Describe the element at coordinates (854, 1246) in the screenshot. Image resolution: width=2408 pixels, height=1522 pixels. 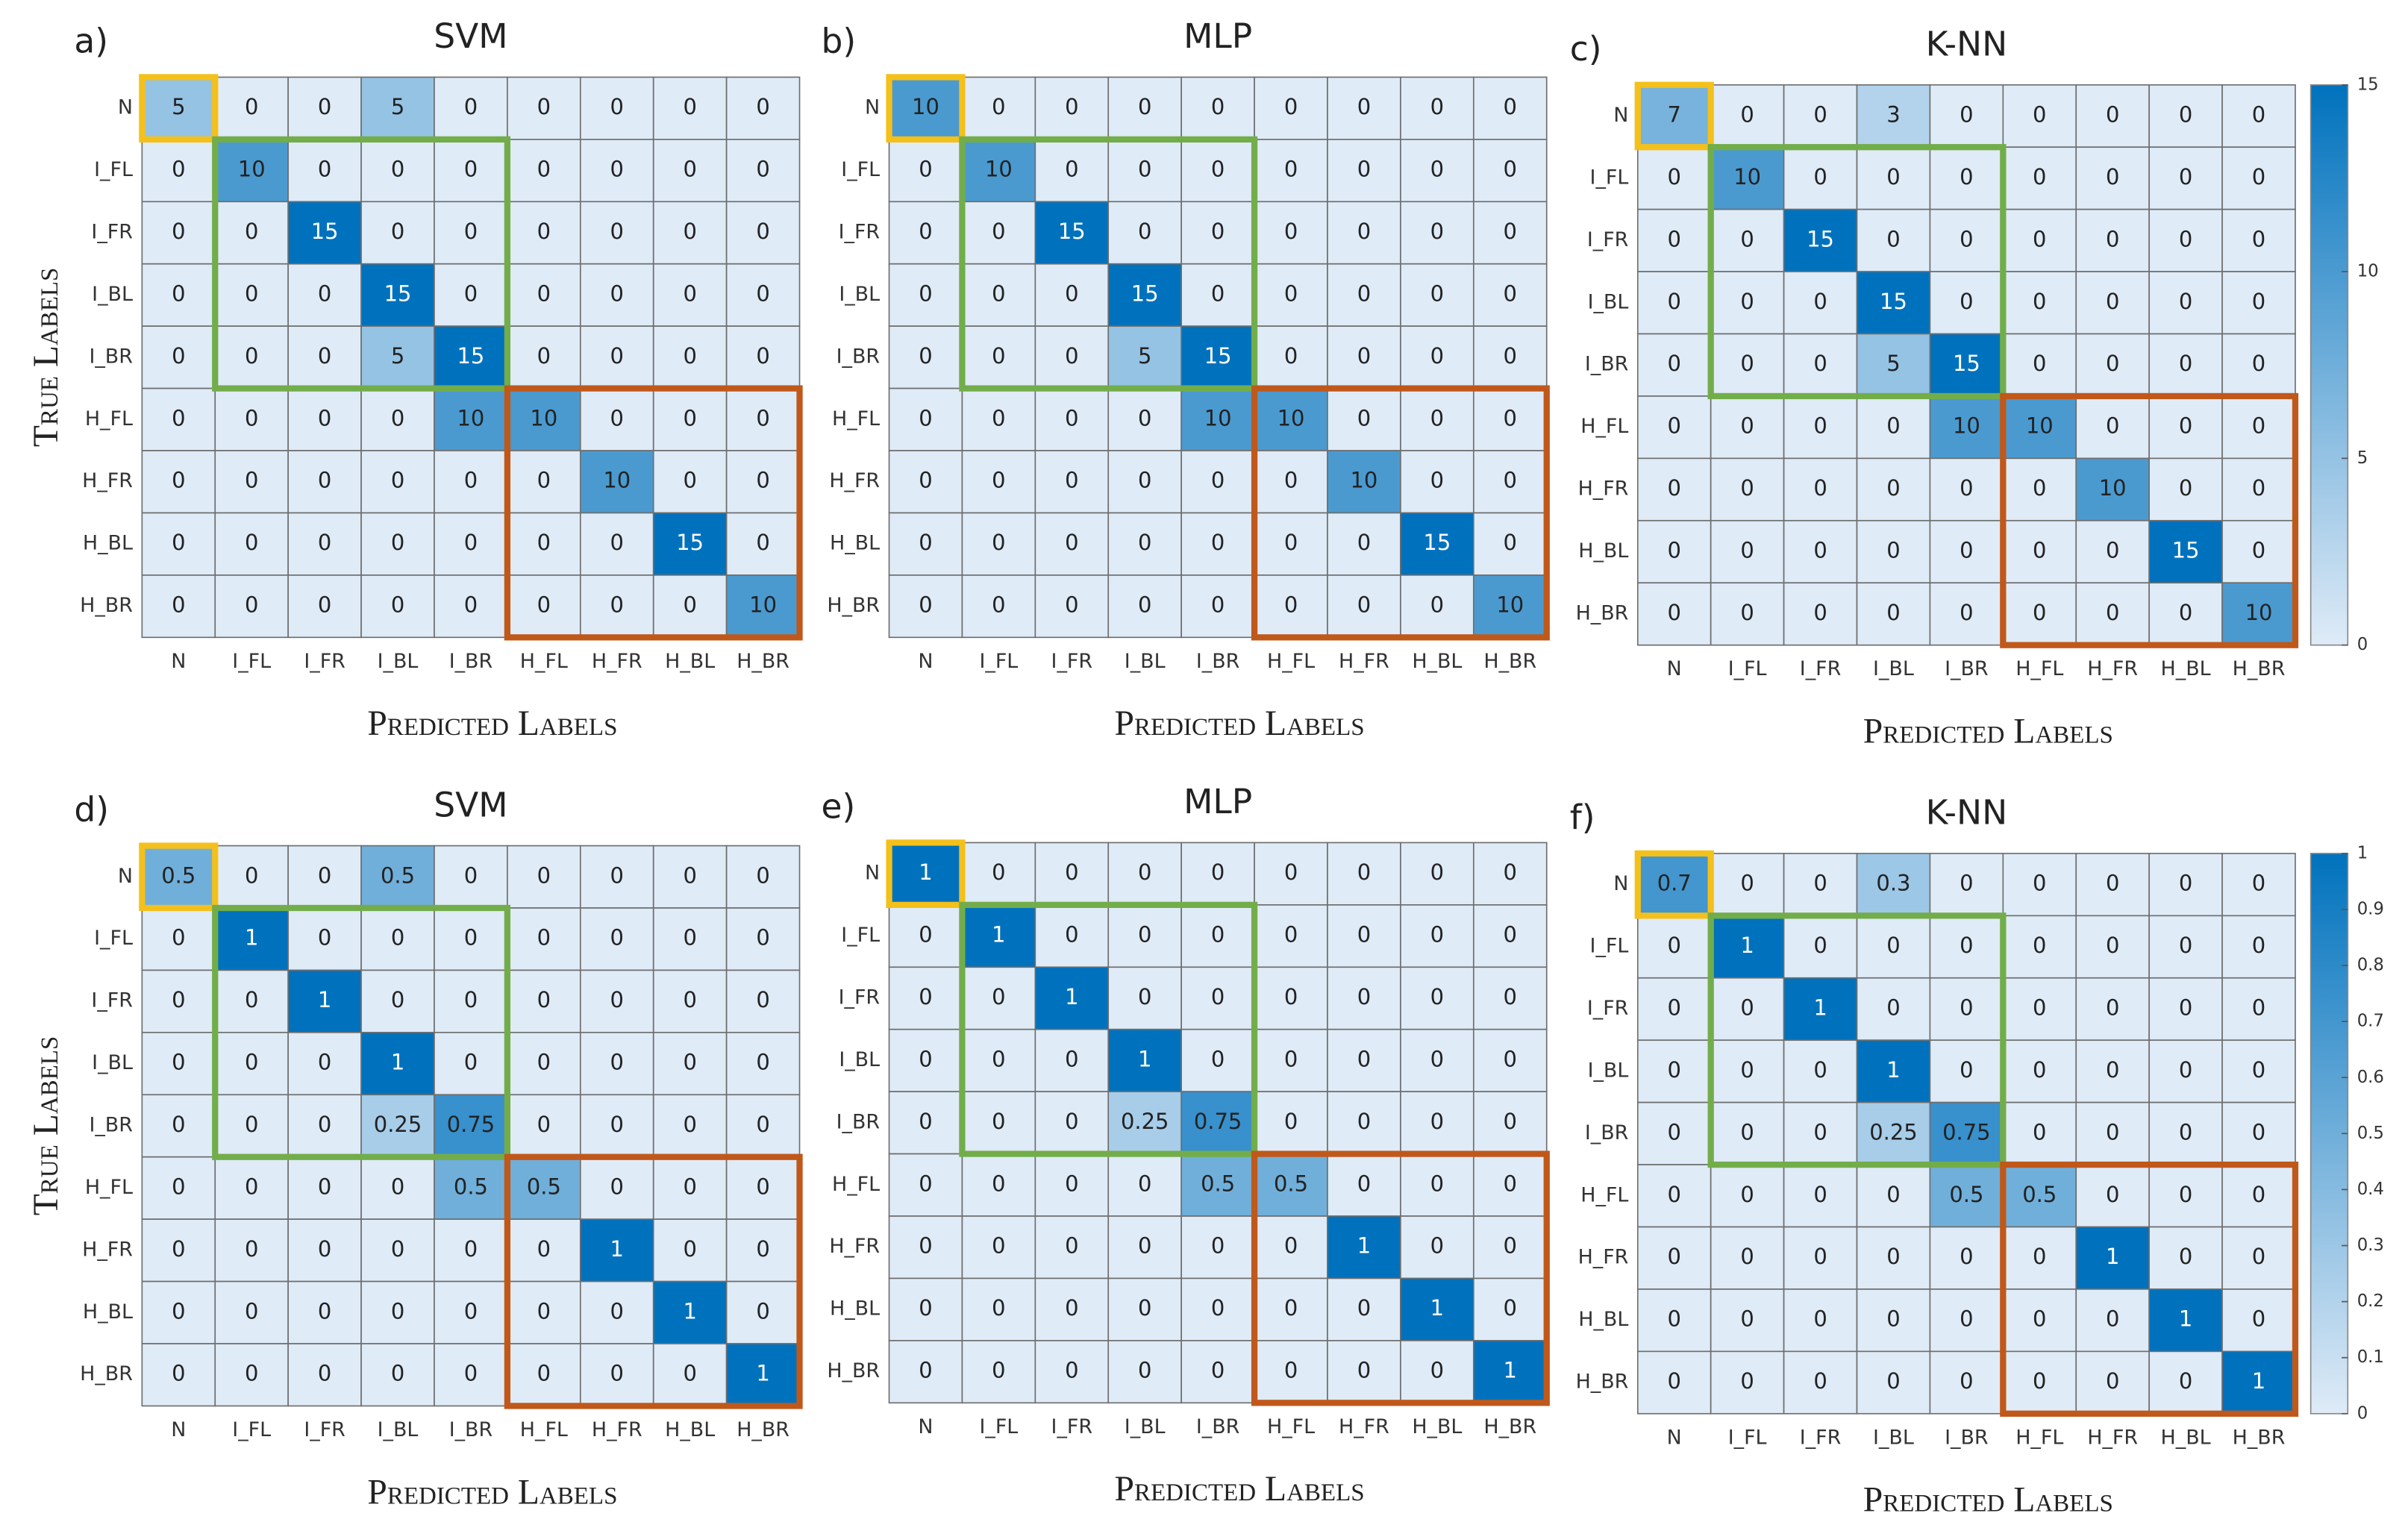
I see `y-tick-label: H_FR` at that location.